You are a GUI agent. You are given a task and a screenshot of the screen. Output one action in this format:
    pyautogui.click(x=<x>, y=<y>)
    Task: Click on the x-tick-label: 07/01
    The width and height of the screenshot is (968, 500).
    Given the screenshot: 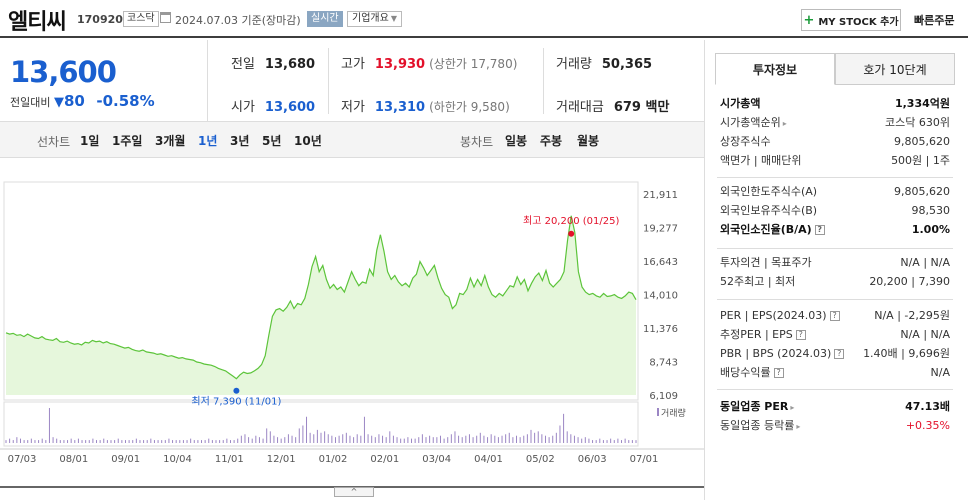 What is the action you would take?
    pyautogui.click(x=644, y=459)
    